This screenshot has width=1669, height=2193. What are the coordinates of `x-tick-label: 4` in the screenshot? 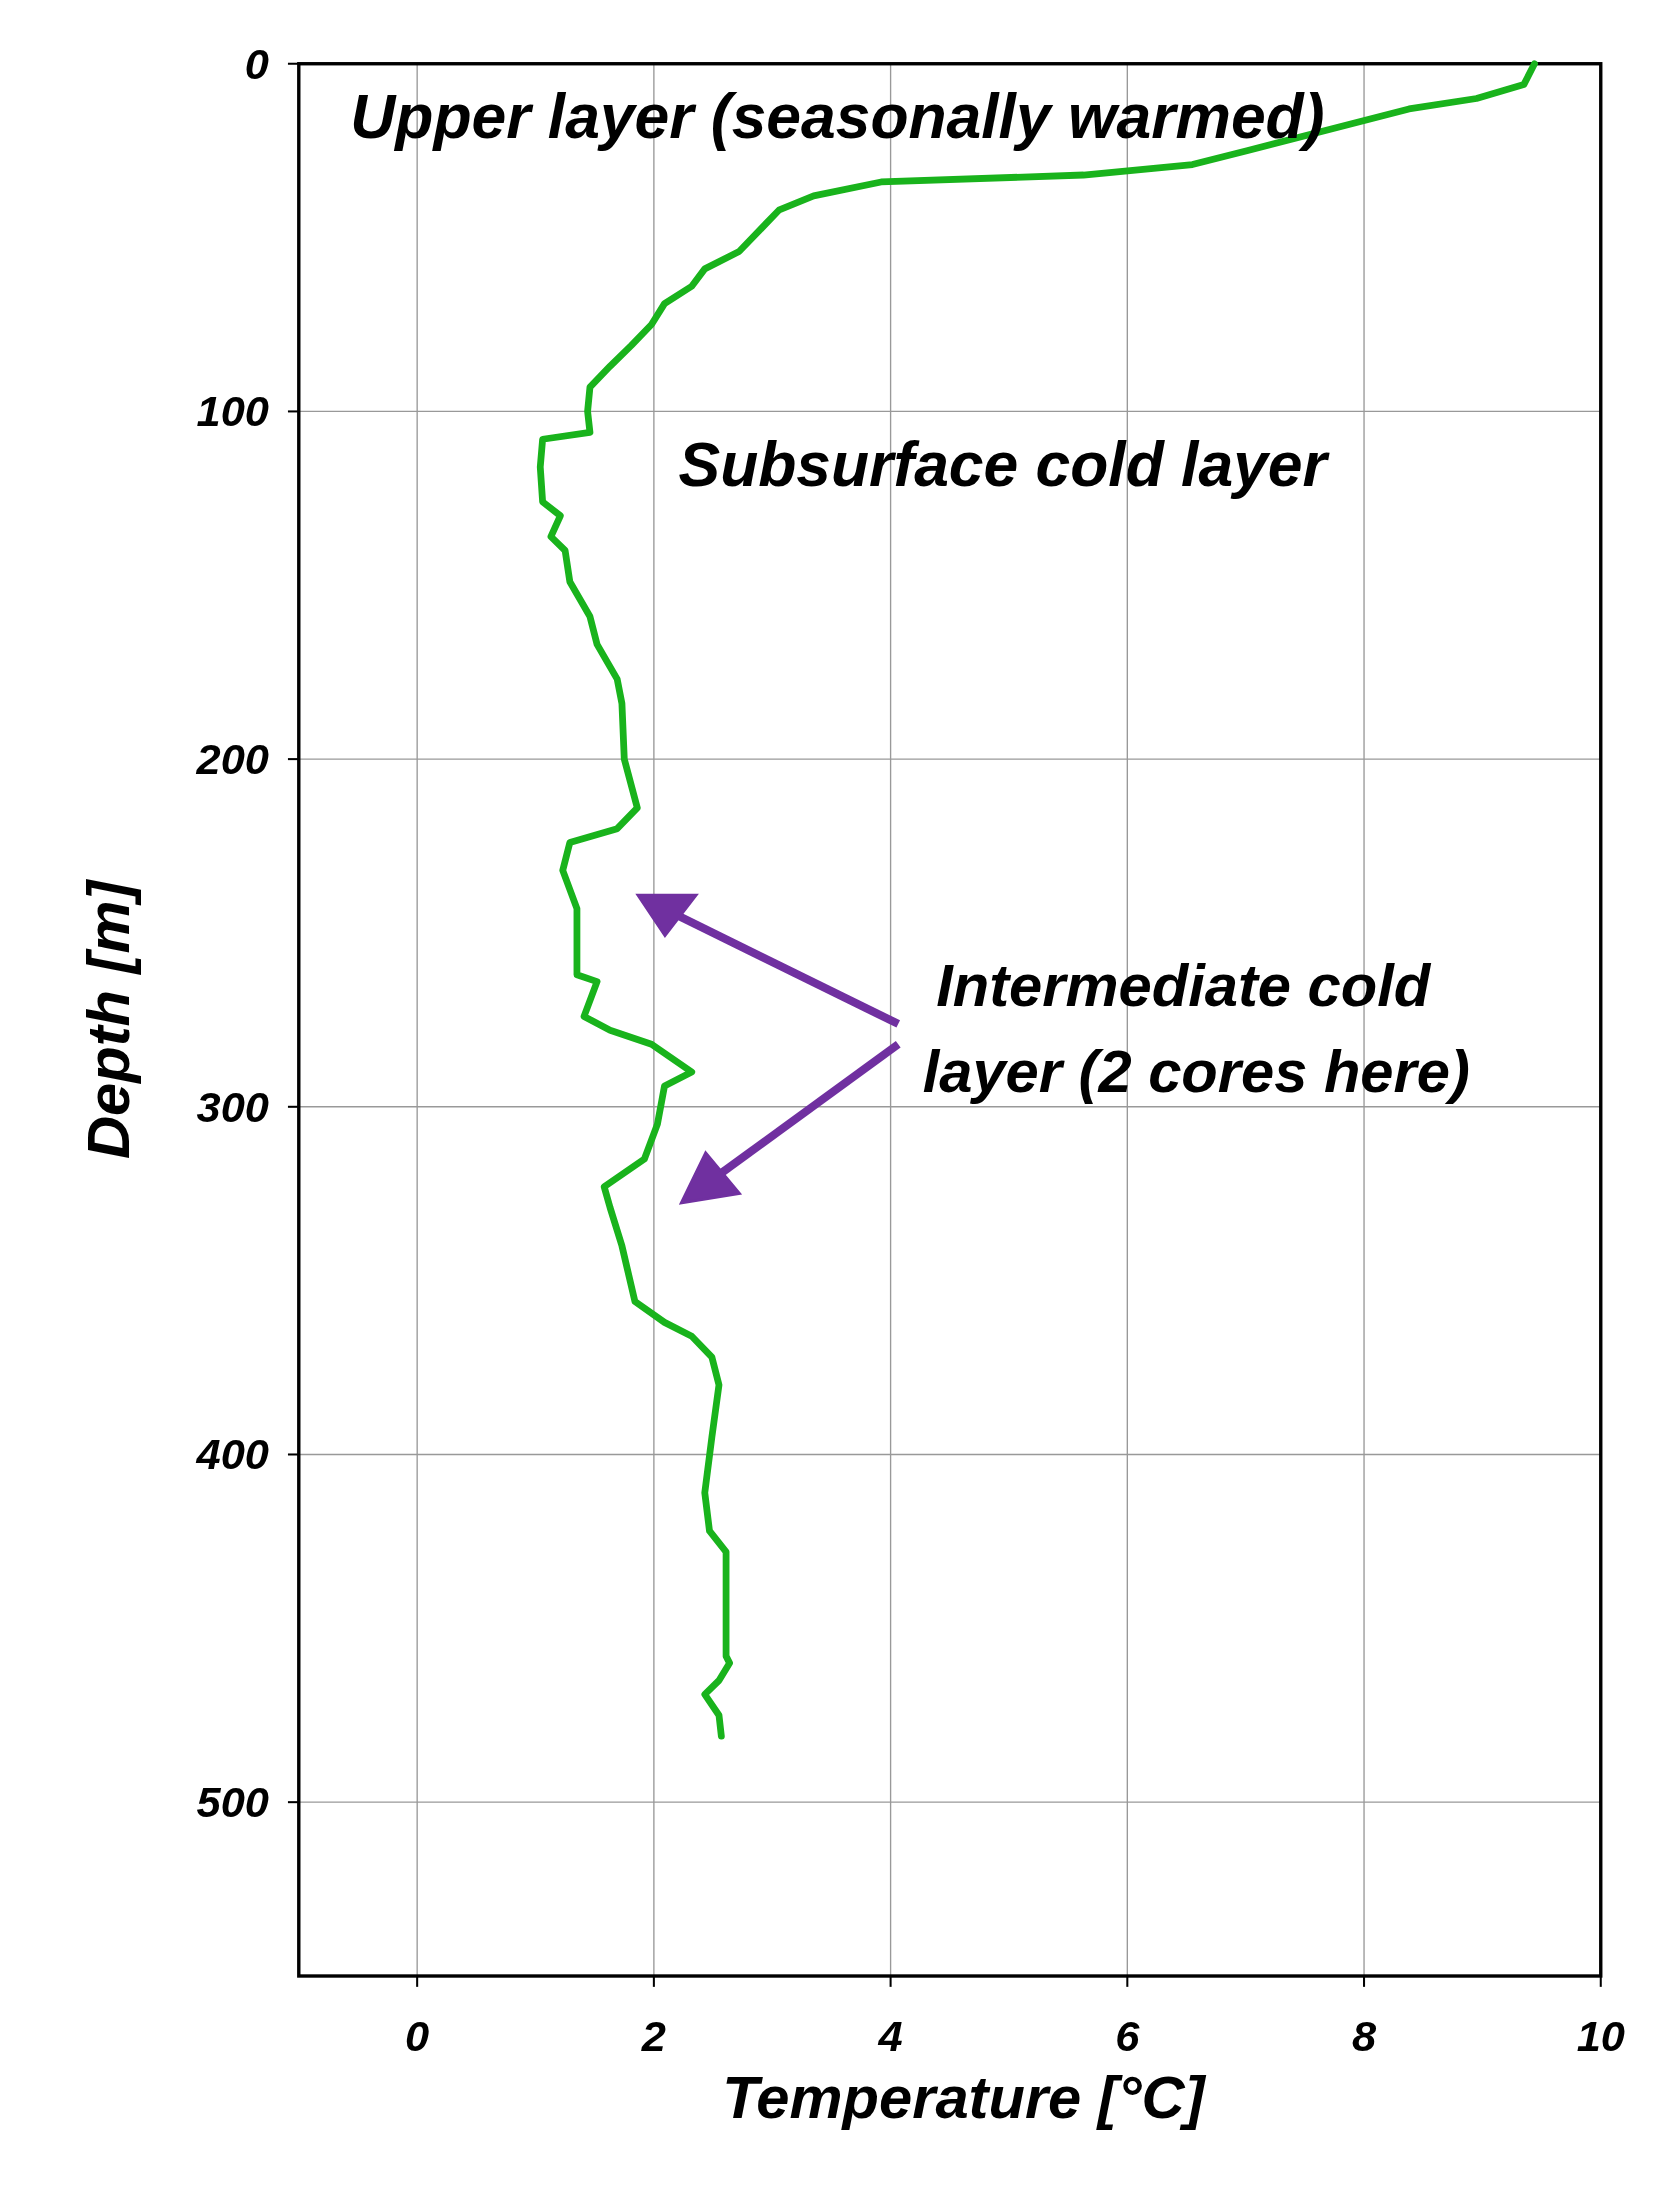 It's located at (890, 2035).